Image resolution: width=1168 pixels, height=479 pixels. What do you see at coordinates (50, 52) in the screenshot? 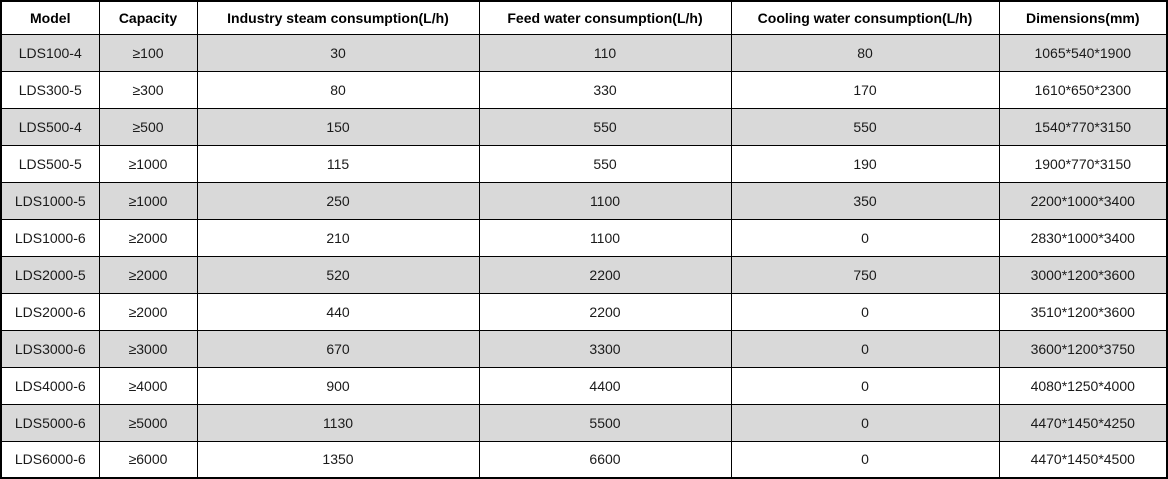
I see `cell-model: LDS100-4` at bounding box center [50, 52].